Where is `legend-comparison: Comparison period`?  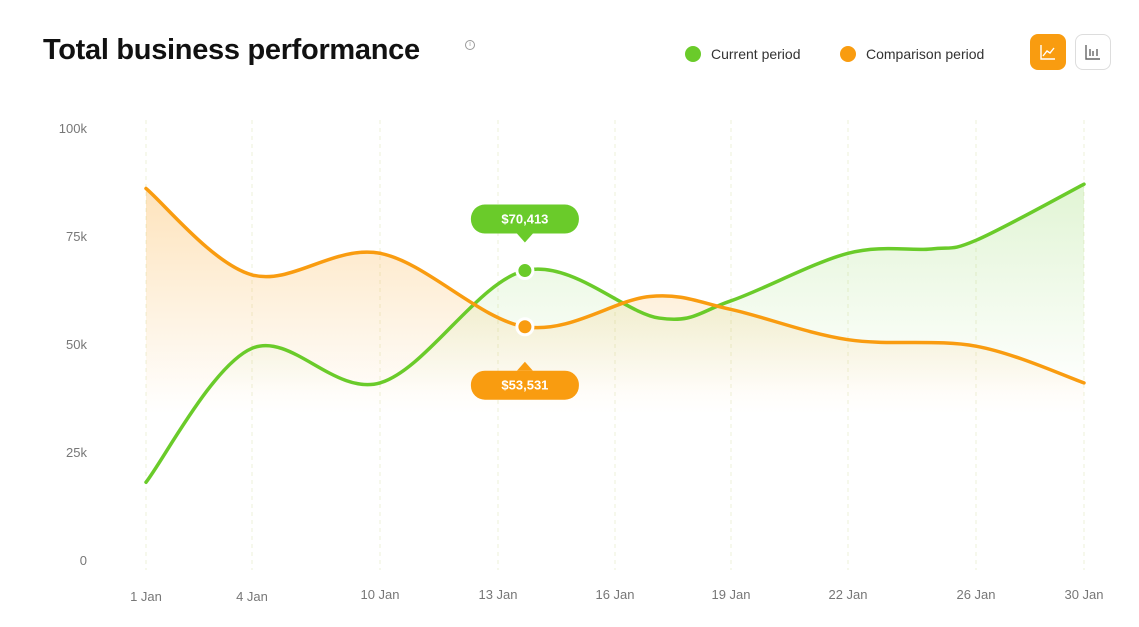 legend-comparison: Comparison period is located at coordinates (912, 54).